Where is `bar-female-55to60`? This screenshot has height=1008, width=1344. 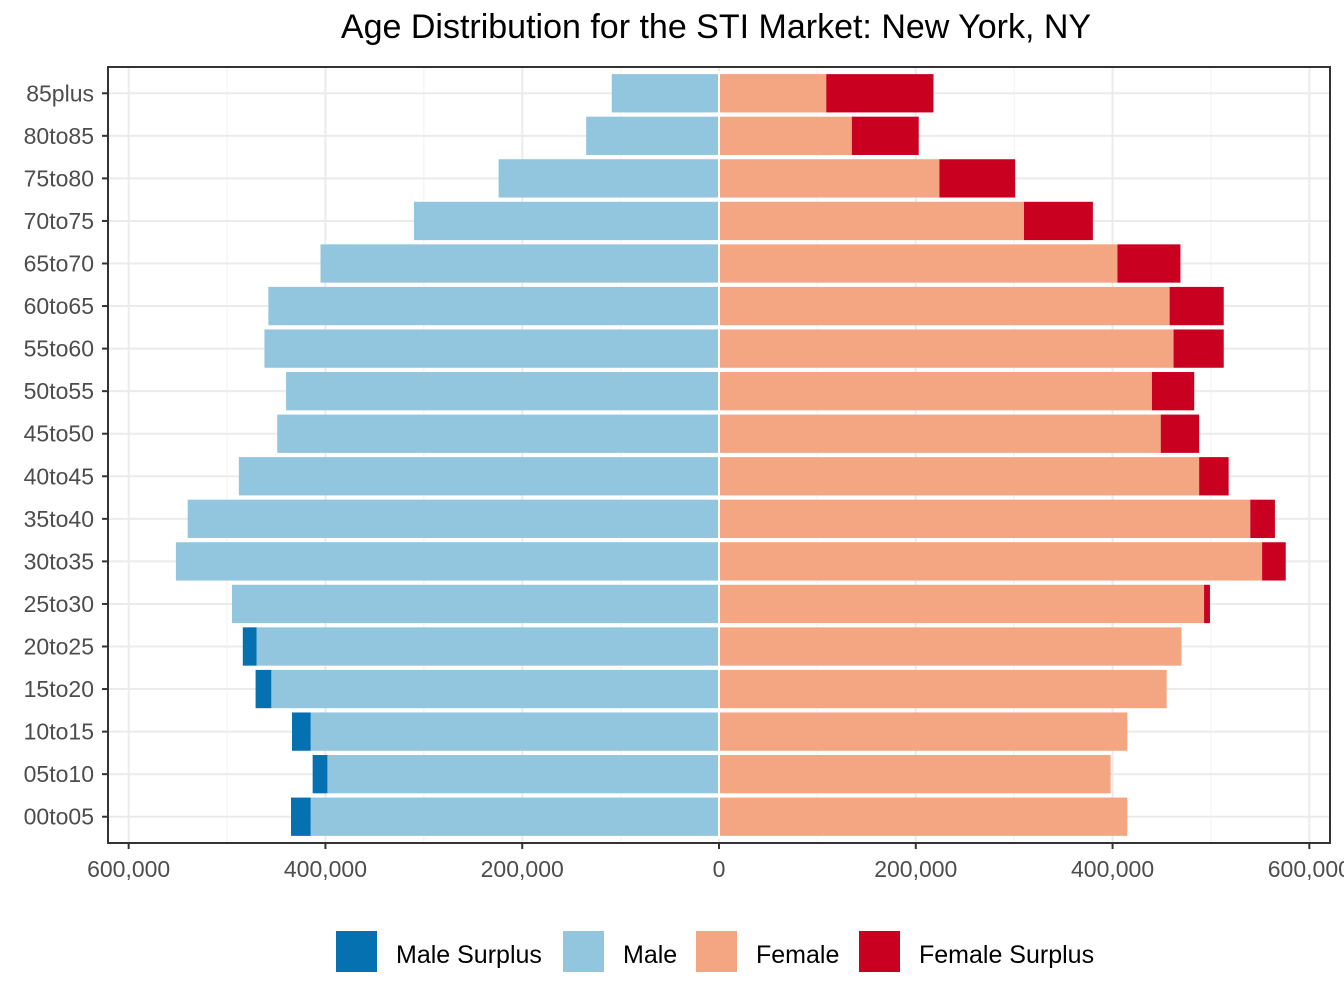
bar-female-55to60 is located at coordinates (946, 348).